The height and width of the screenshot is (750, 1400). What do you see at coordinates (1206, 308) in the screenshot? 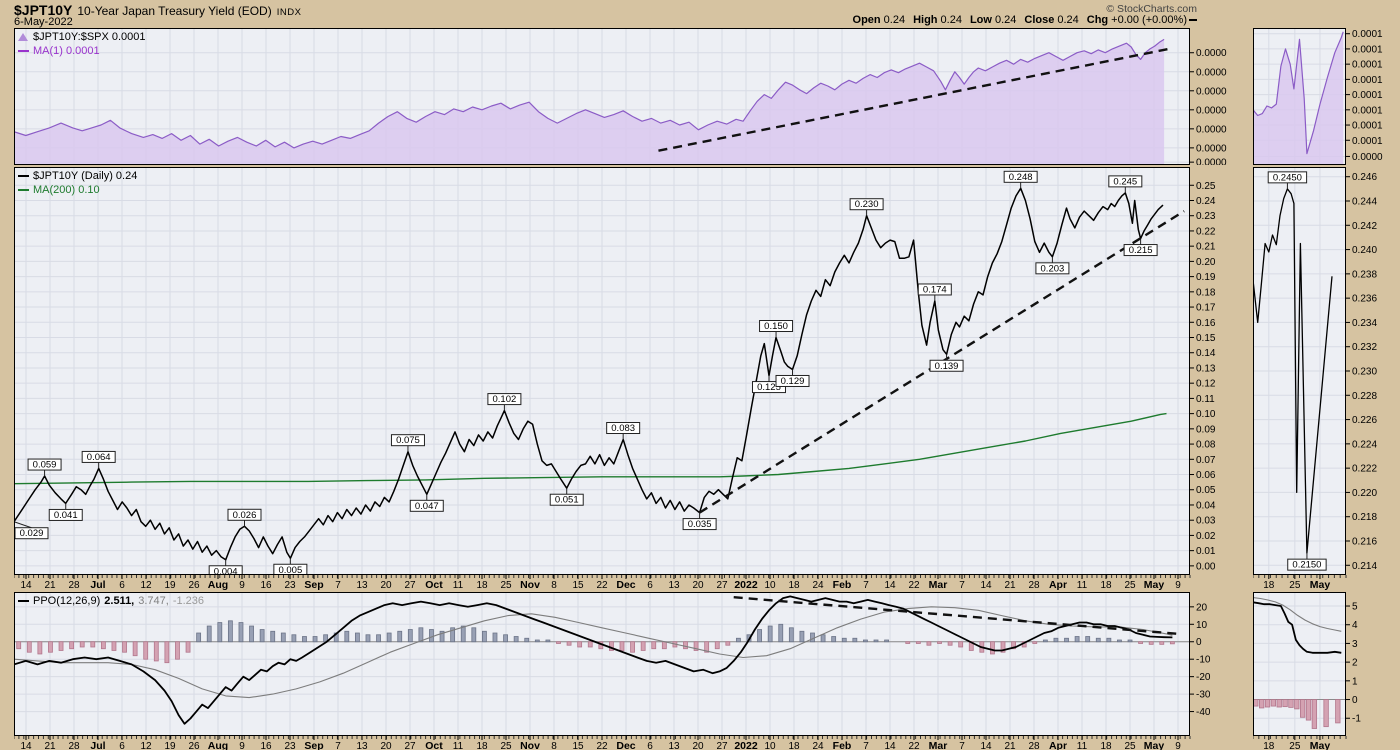
I see `svg-text: 0.17` at bounding box center [1206, 308].